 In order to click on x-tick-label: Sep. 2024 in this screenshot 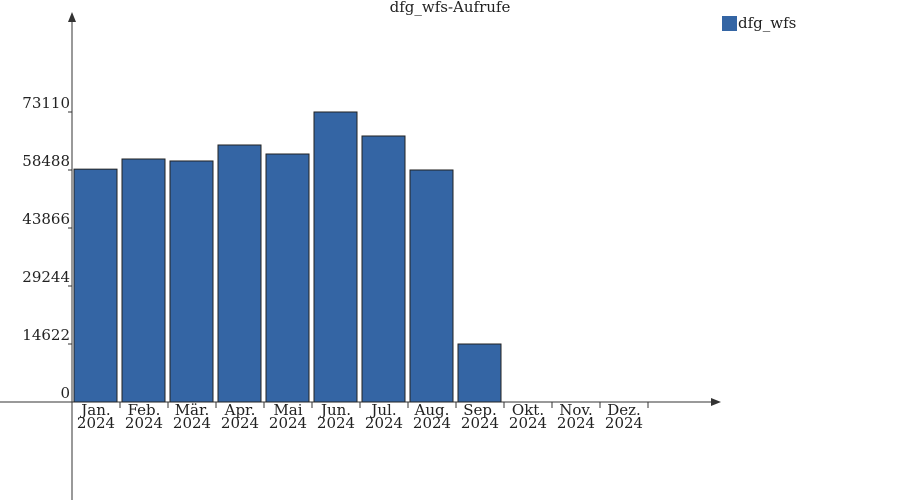, I will do `click(480, 416)`.